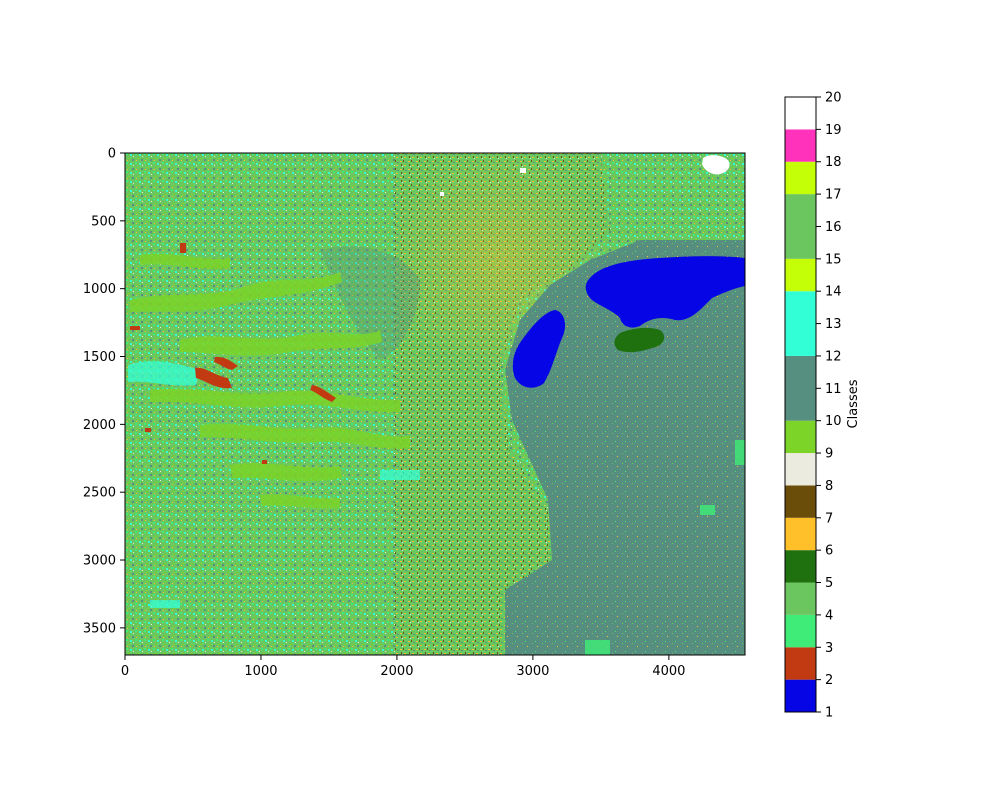 This screenshot has width=1000, height=800. Describe the element at coordinates (833, 356) in the screenshot. I see `colorbar-tick-label: 12` at that location.